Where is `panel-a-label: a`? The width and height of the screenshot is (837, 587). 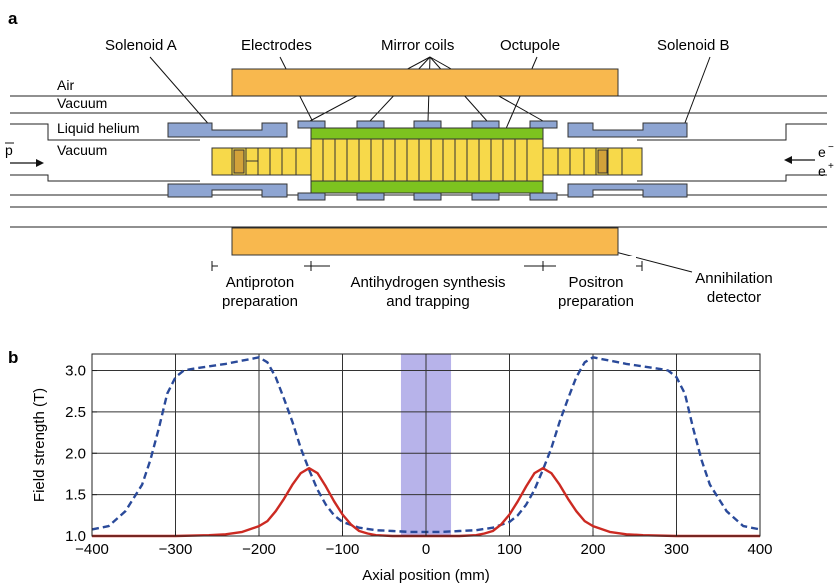
panel-a-label: a is located at coordinates (13, 18).